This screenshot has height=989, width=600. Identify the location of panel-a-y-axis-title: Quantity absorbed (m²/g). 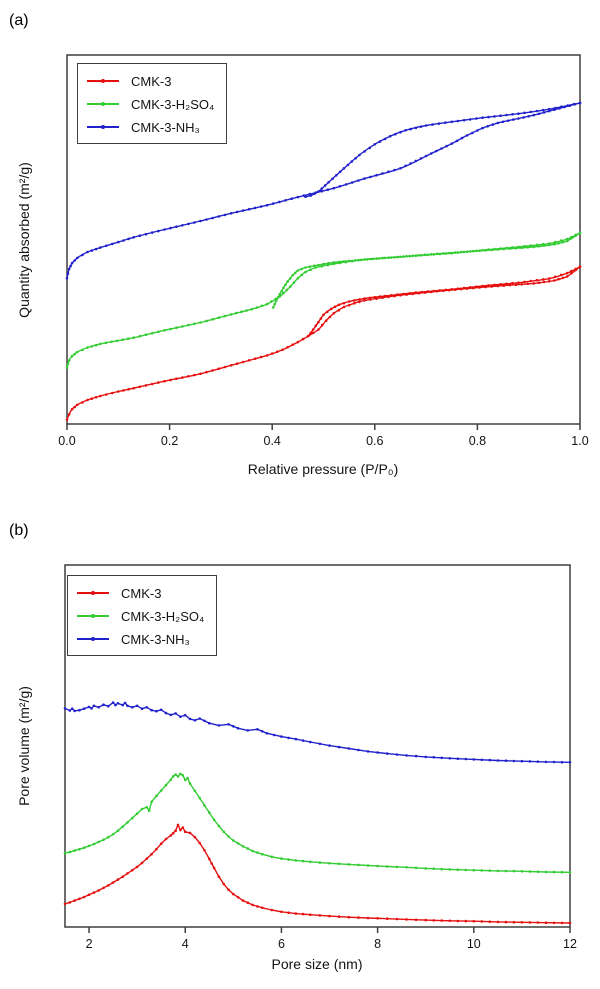
(24, 240).